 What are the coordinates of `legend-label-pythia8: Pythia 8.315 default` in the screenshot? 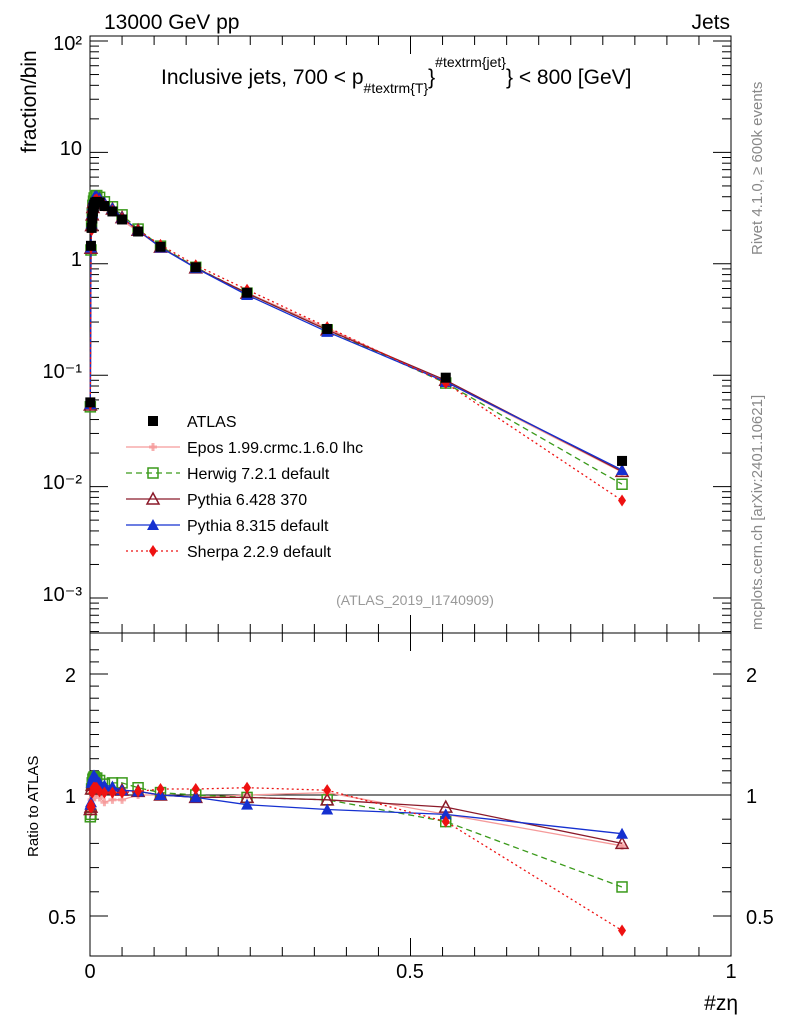 It's located at (258, 526).